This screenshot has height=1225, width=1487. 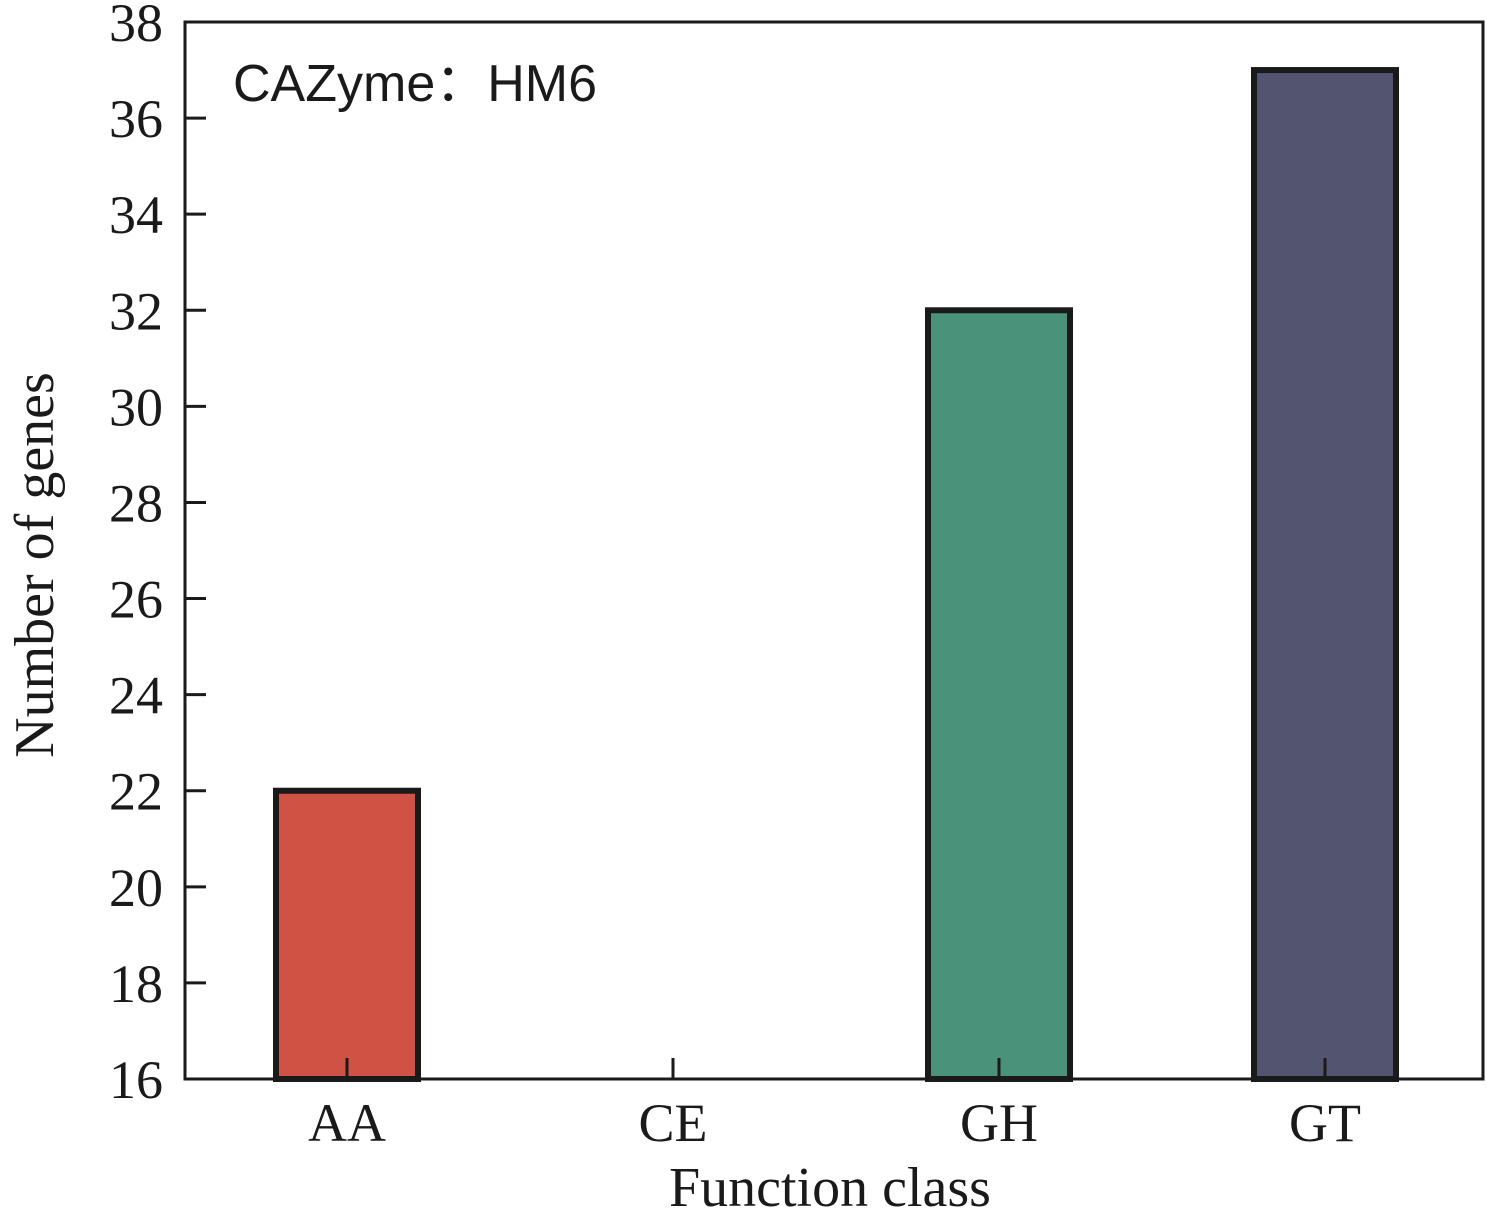 What do you see at coordinates (136, 311) in the screenshot?
I see `y-tick-label-32: 32` at bounding box center [136, 311].